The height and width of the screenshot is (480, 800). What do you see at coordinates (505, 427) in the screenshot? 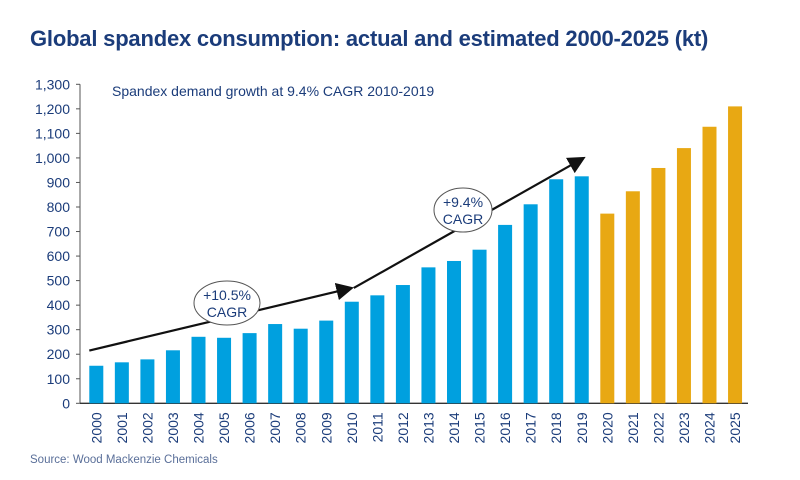
I see `x-tick-label: 2016` at bounding box center [505, 427].